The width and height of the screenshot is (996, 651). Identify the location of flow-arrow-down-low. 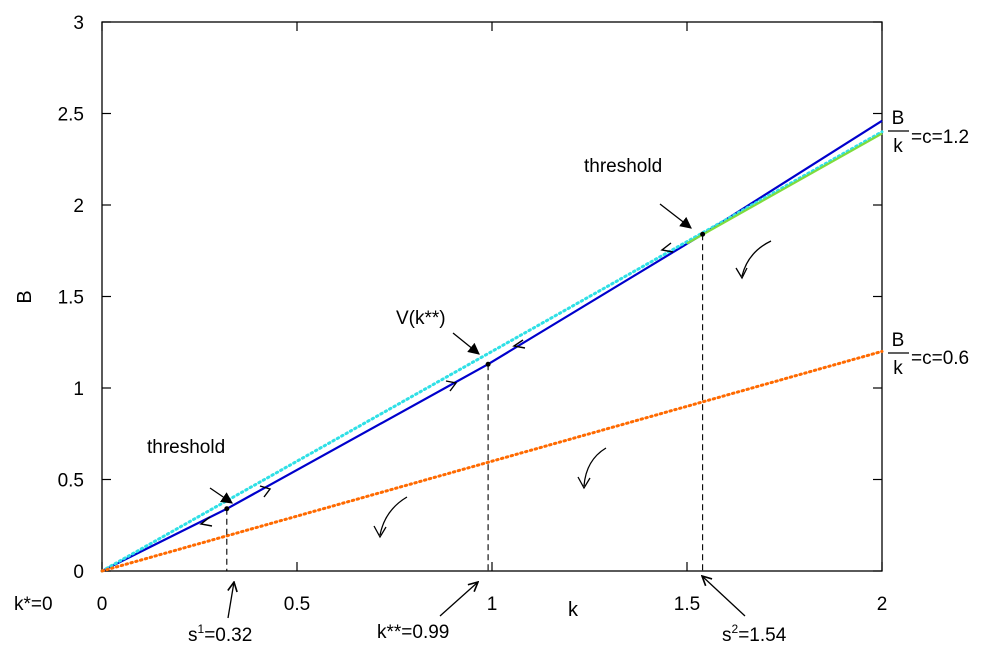
(206, 521).